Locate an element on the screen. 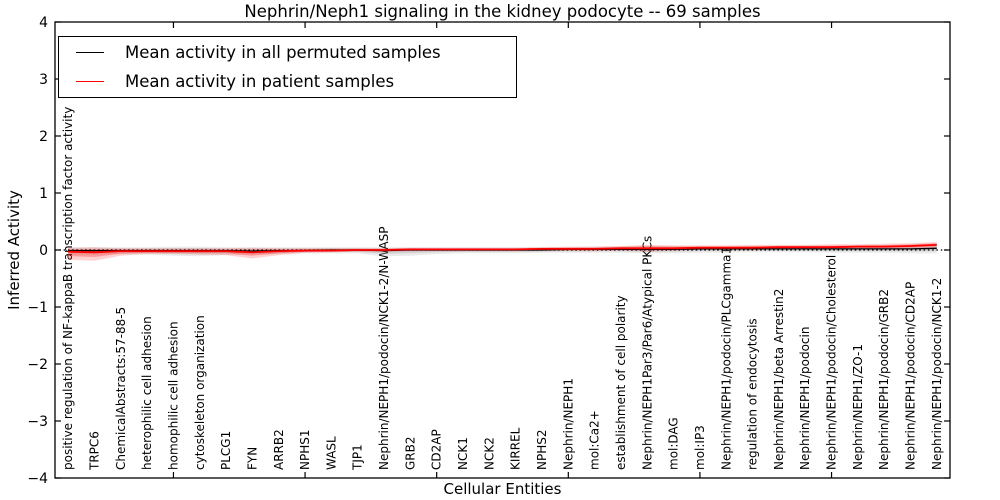 This screenshot has width=1000, height=500. x-category-label: KIRREL is located at coordinates (516, 448).